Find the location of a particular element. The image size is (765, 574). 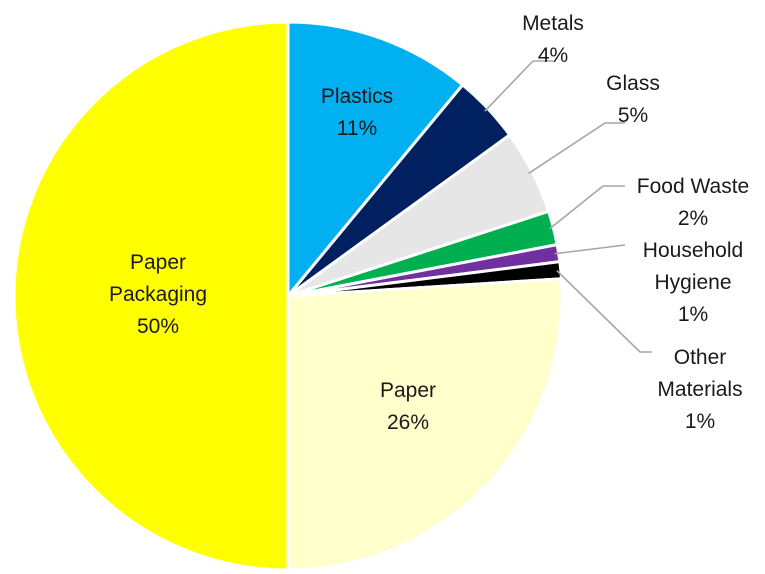

leader-line-glass is located at coordinates (576, 148).